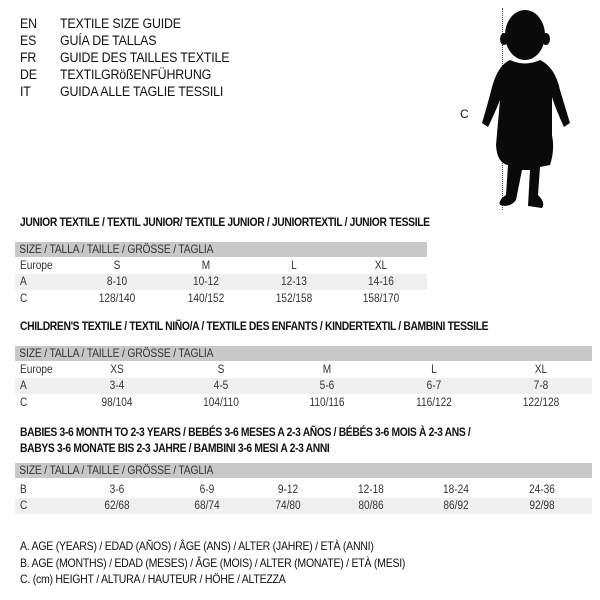 This screenshot has width=600, height=600. Describe the element at coordinates (456, 490) in the screenshot. I see `table-cell: 18-24` at that location.